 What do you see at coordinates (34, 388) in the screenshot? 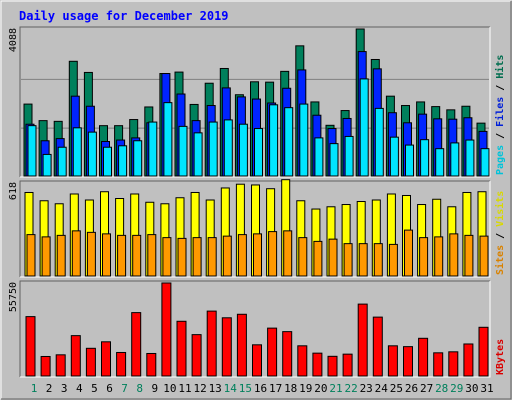
I see `day-label-1: 1` at bounding box center [34, 388].